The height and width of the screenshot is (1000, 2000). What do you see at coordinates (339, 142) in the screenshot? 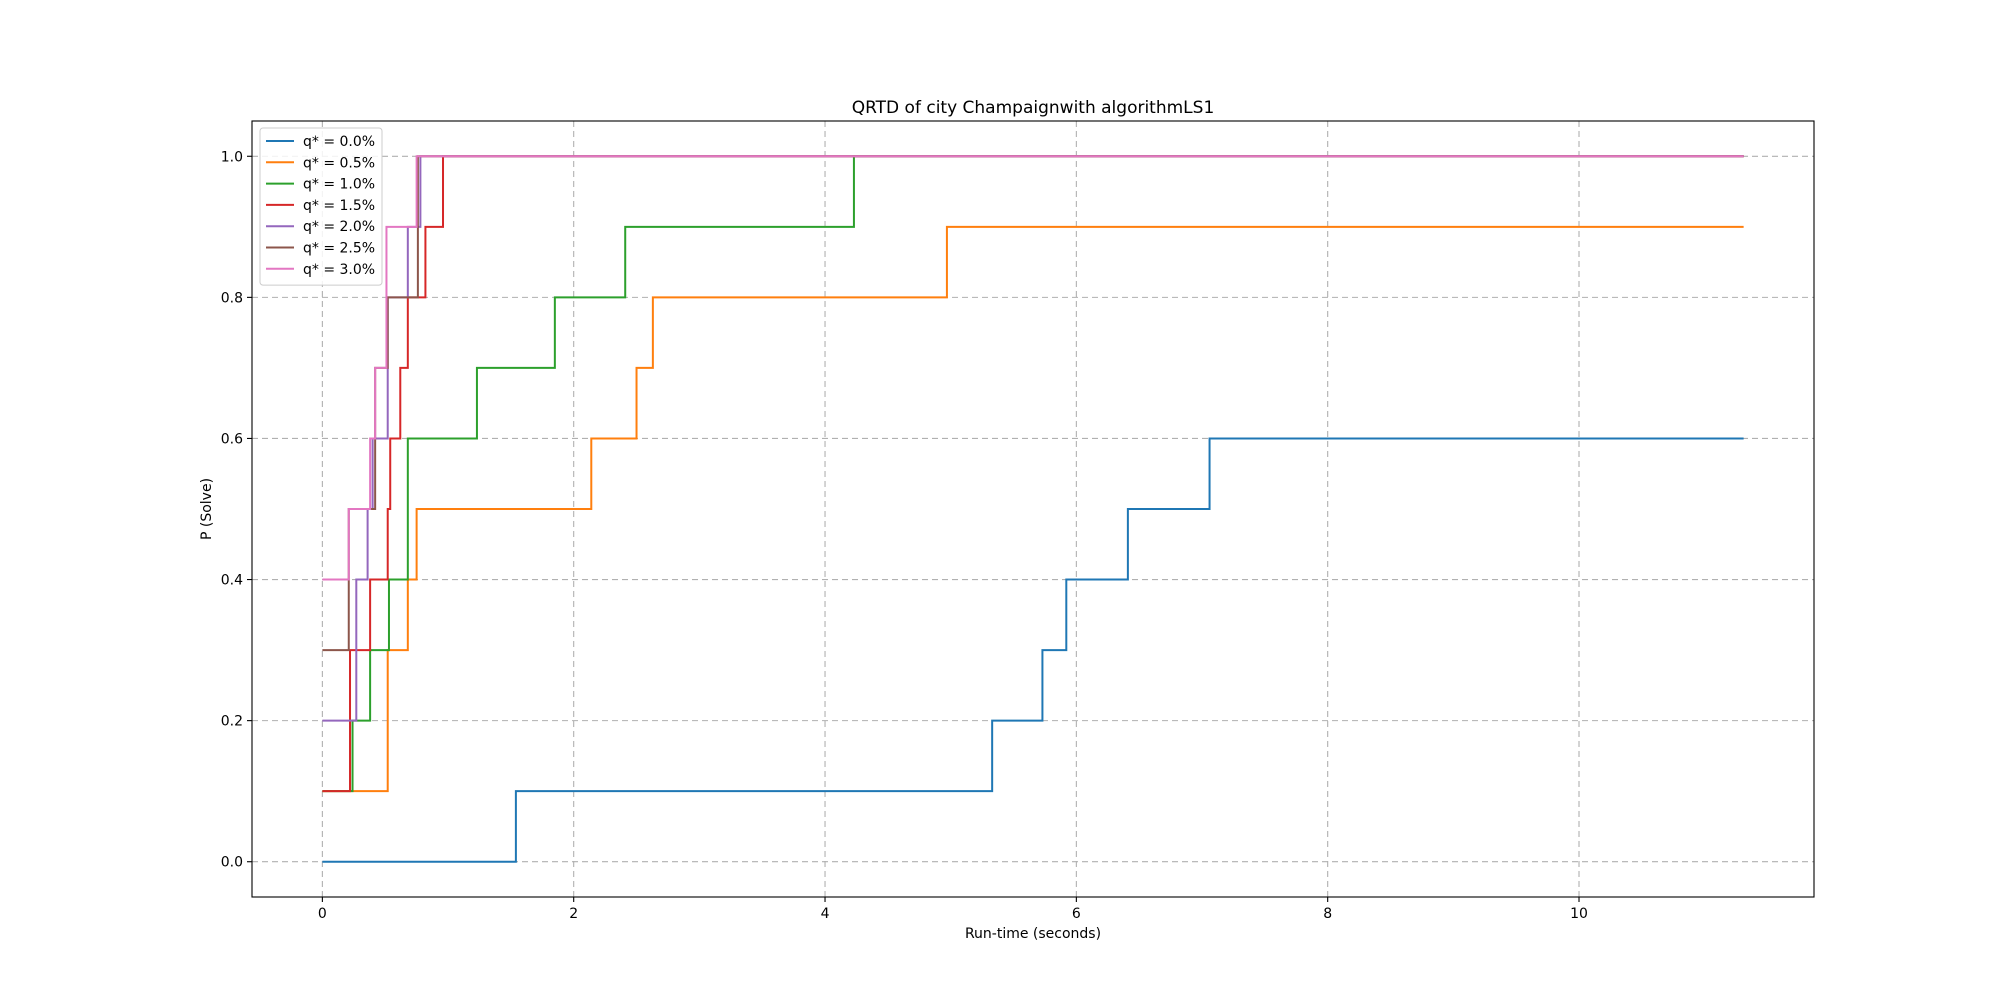
I see `legend-entry: q* = 0.0%` at bounding box center [339, 142].